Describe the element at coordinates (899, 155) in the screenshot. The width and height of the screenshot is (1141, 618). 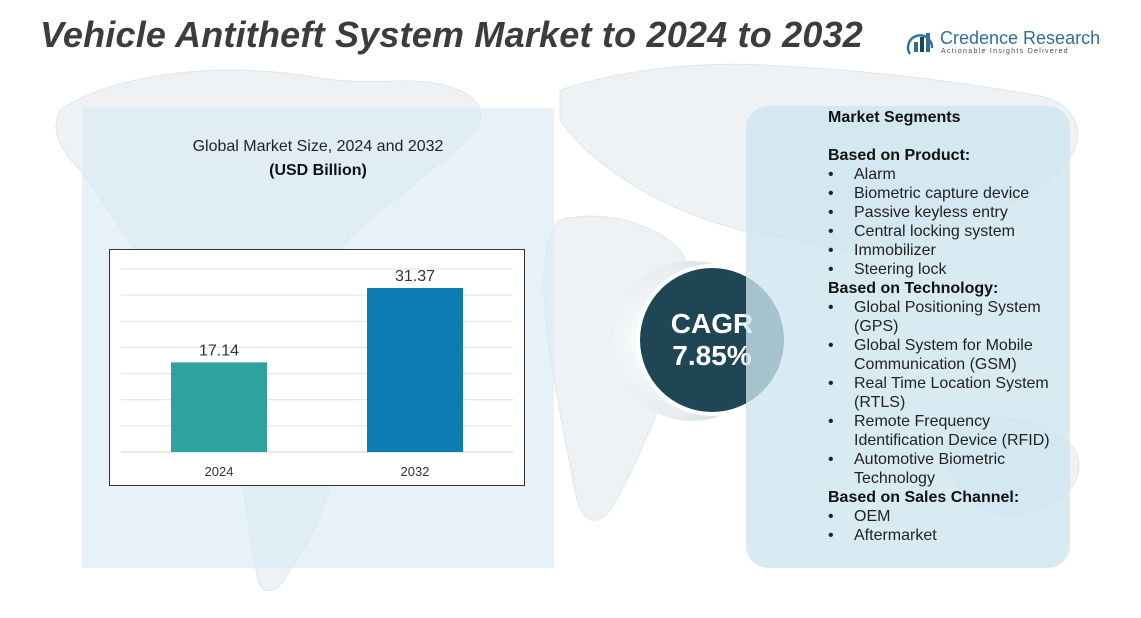
I see `segment-group-title: Based on Product:` at that location.